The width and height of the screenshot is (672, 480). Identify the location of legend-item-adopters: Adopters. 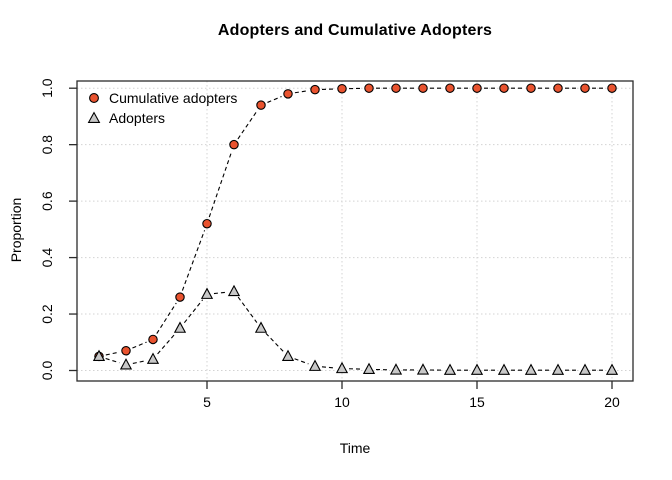
(161, 118).